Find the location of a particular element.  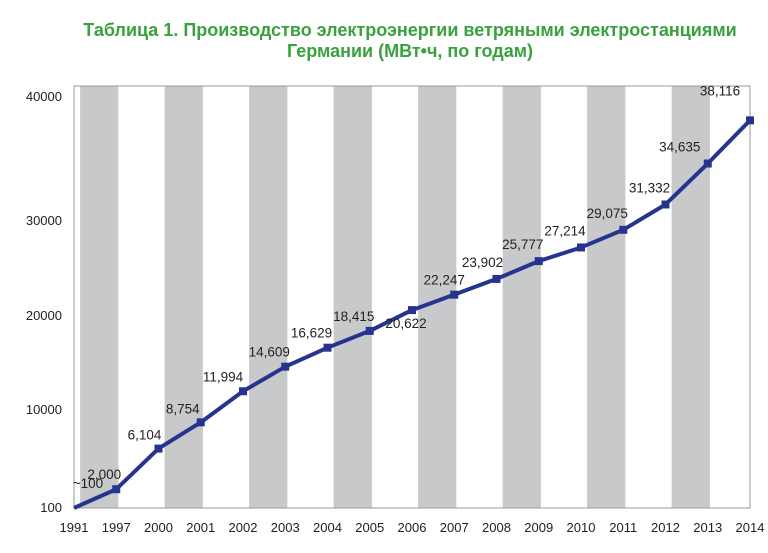

data-label-2002: 11,994 is located at coordinates (223, 376).